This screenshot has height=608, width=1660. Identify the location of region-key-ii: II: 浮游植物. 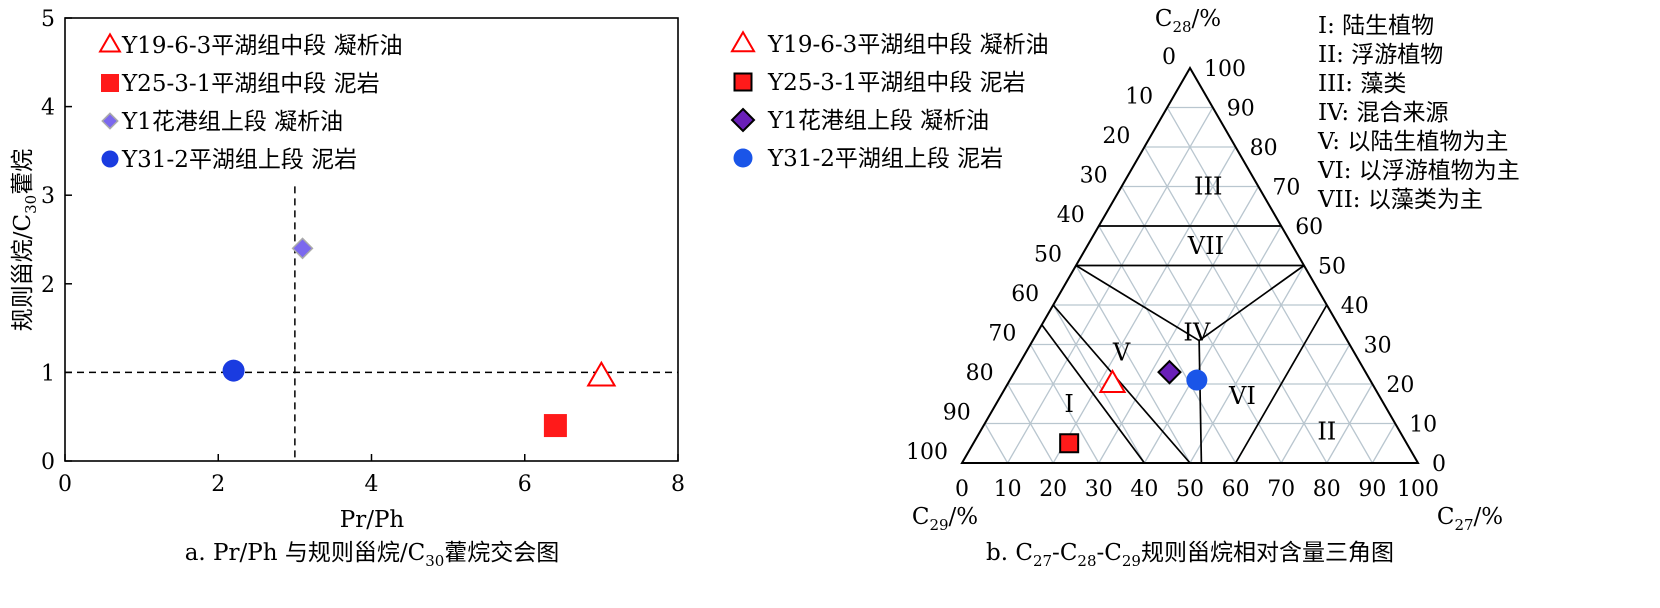
(1380, 55).